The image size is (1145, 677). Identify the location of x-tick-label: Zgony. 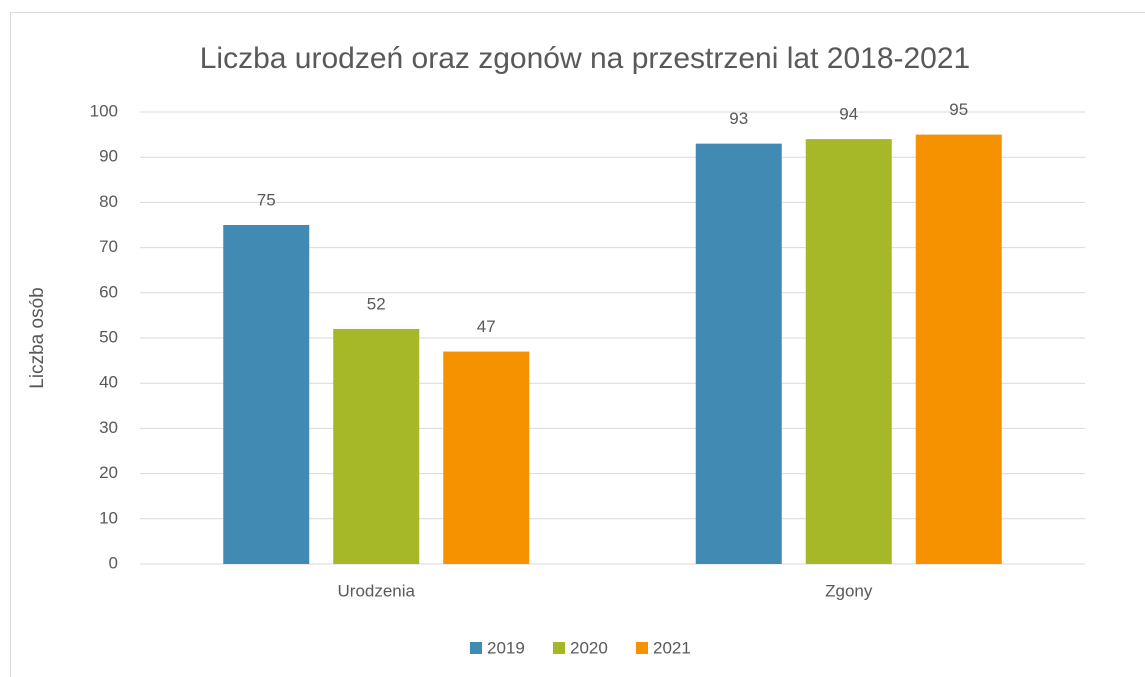
(849, 590).